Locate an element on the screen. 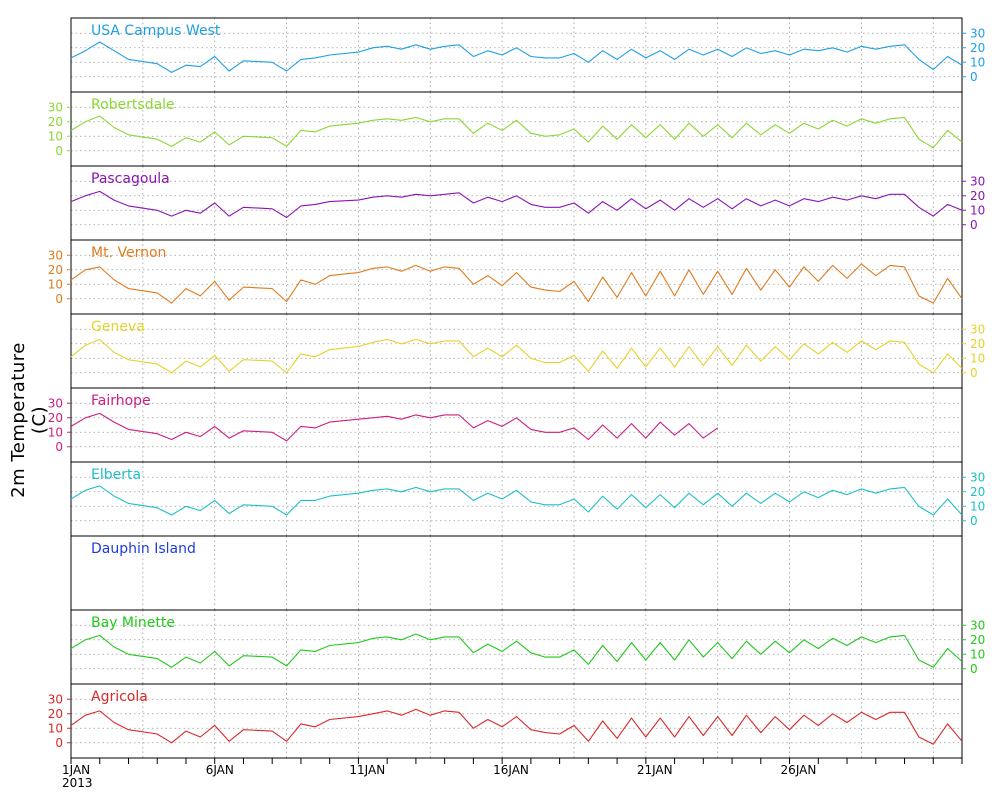 This screenshot has height=800, width=1000. station-label: Robertsdale is located at coordinates (133, 105).